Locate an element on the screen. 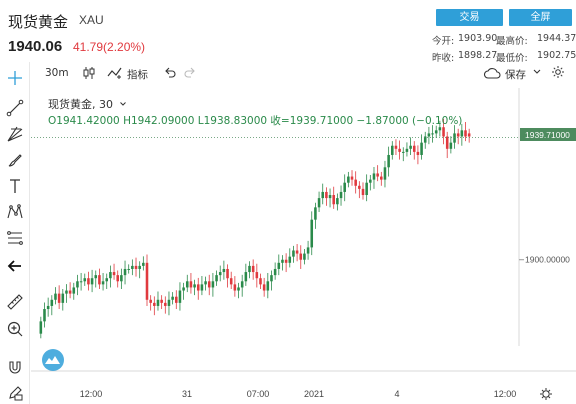  ruler-icon is located at coordinates (15, 302).